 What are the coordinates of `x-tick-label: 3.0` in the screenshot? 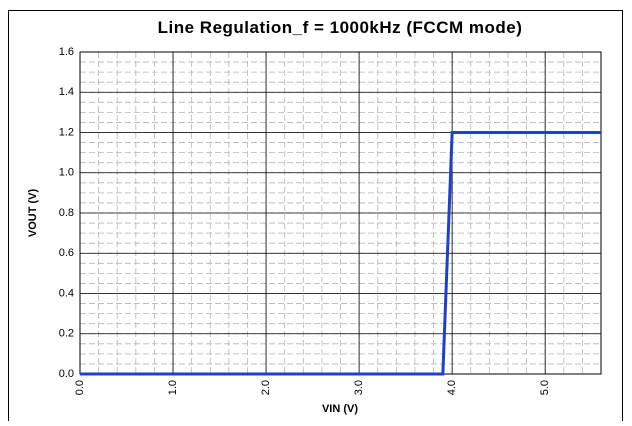 It's located at (359, 387).